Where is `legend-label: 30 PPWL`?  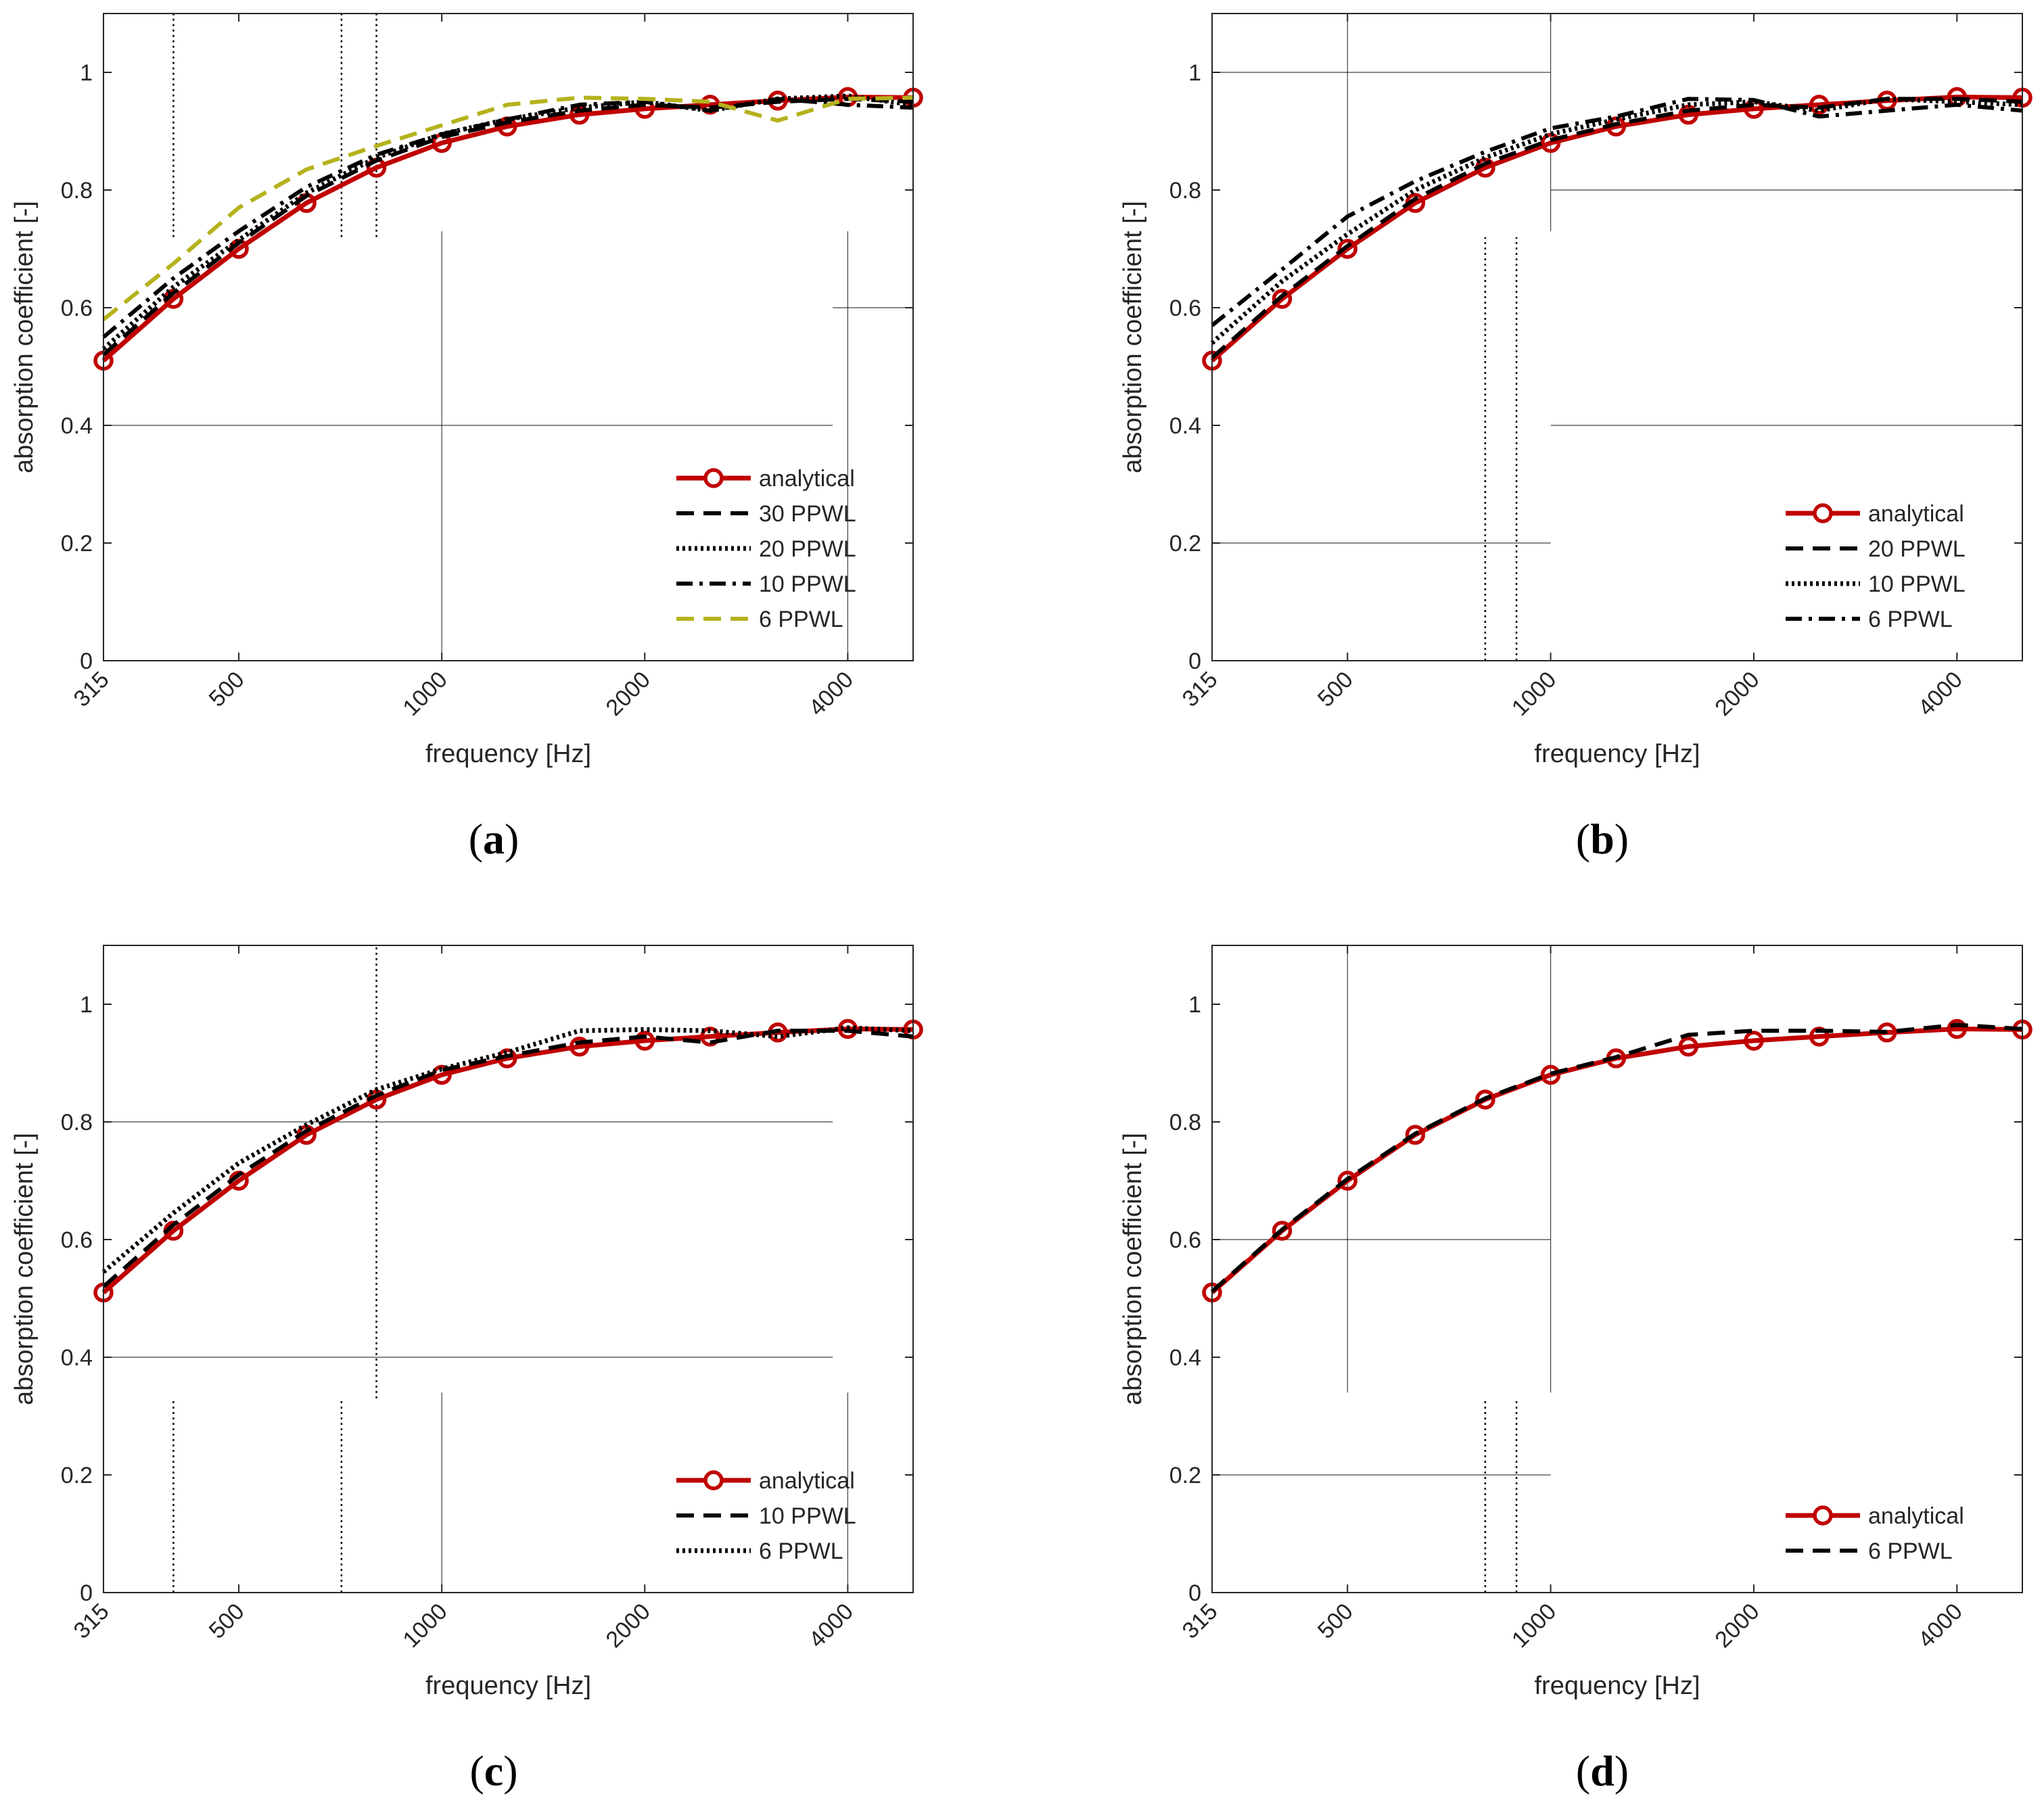 legend-label: 30 PPWL is located at coordinates (807, 514).